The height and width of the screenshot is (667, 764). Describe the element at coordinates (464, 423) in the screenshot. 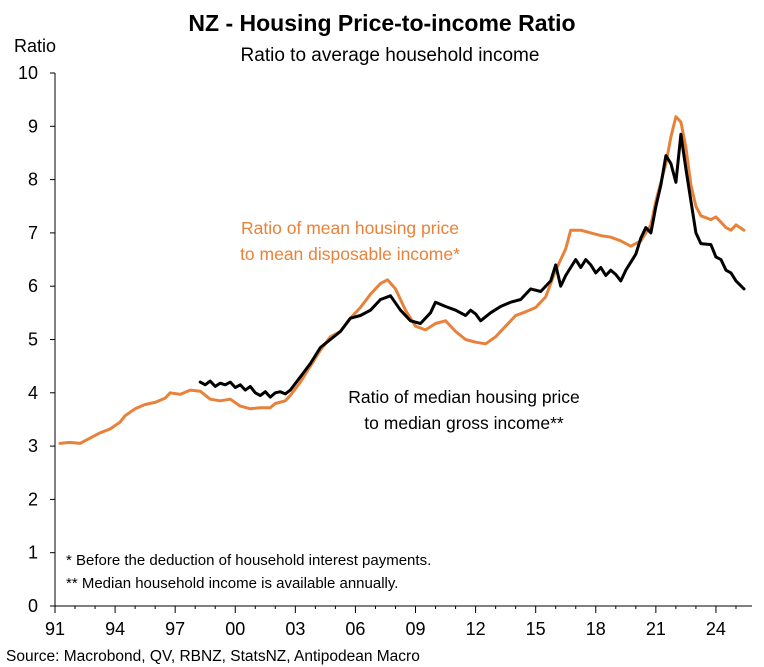

I see `black-series-label-line2: to median gross income**` at that location.